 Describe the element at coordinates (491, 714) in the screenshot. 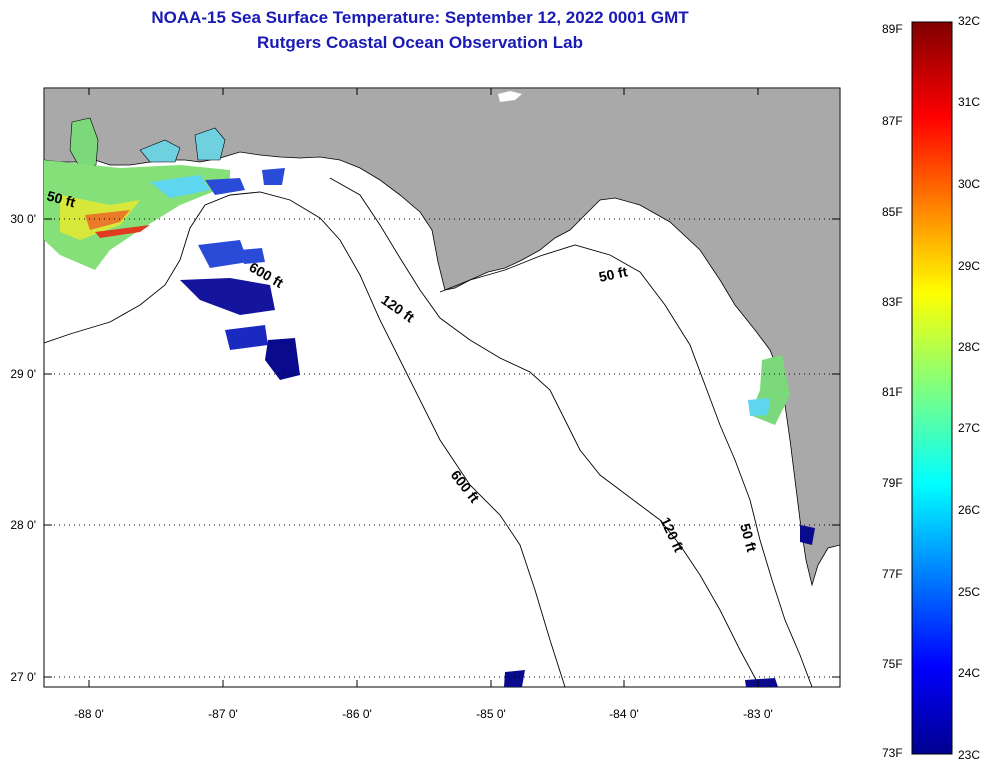

I see `x-tick-label: -85 0'` at that location.